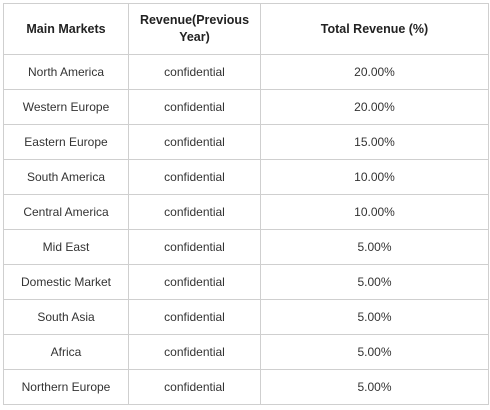 The height and width of the screenshot is (410, 490). I want to click on table-row: Eastern Europe confidential 15.00%, so click(246, 142).